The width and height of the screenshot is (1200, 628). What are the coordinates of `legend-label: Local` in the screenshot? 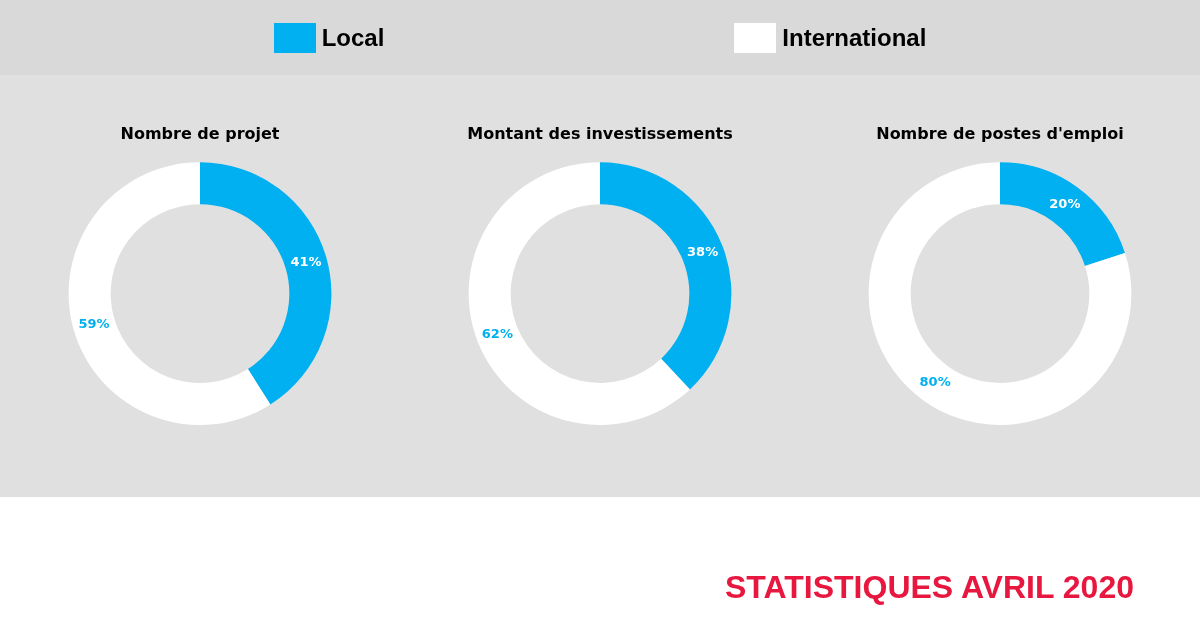 It's located at (353, 37).